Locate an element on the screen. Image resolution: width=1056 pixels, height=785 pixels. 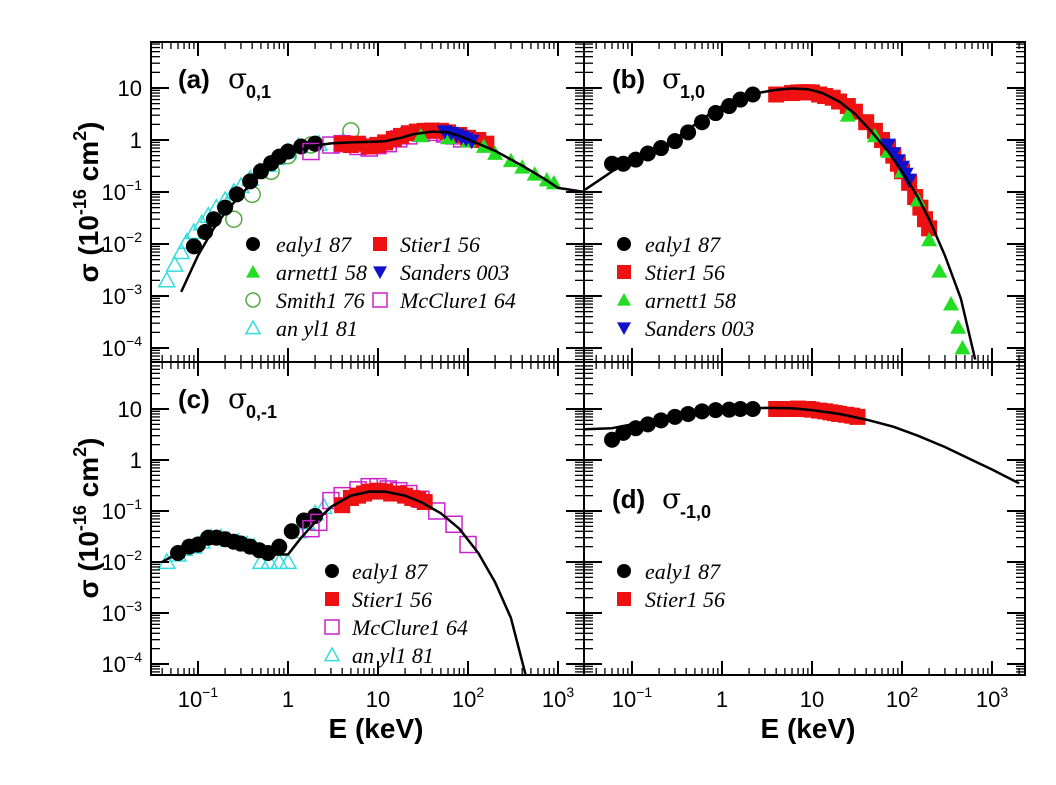
panel-d: (d) σ-1,0 ealy1 87 Stier1 56 is located at coordinates (802, 506).